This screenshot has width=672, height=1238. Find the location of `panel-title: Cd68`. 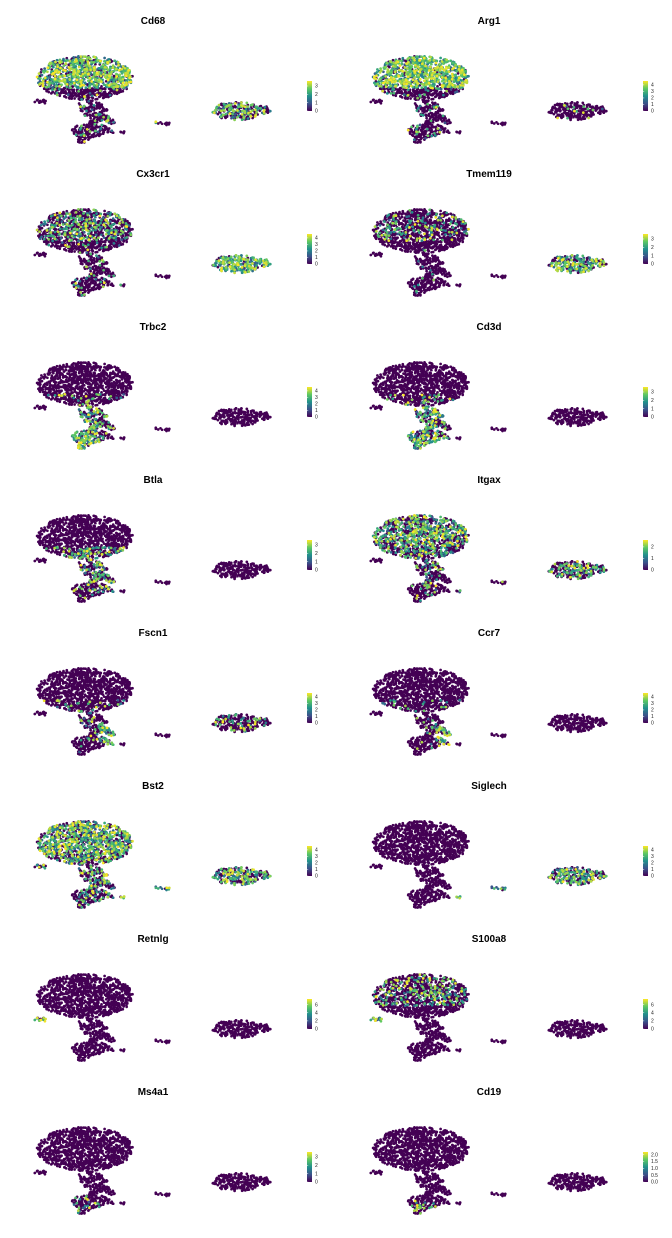

panel-title: Cd68 is located at coordinates (153, 21).